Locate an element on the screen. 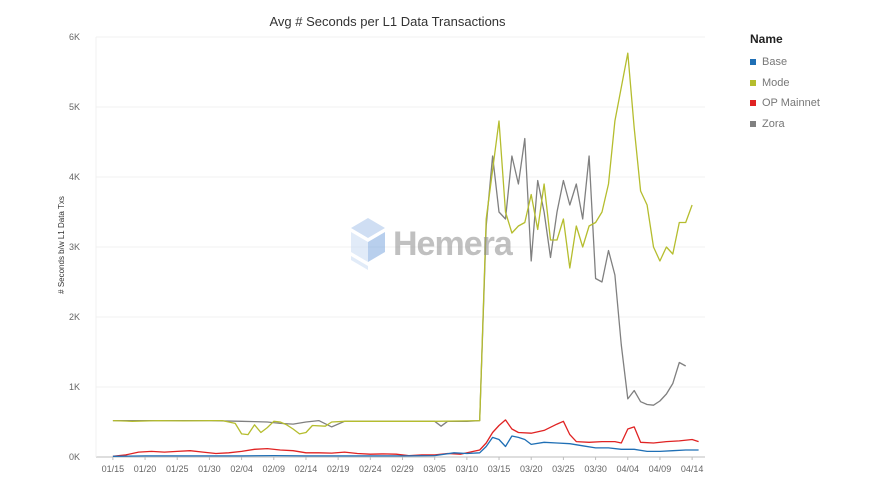 The width and height of the screenshot is (875, 492). x-tick-label: 02/09 is located at coordinates (274, 469).